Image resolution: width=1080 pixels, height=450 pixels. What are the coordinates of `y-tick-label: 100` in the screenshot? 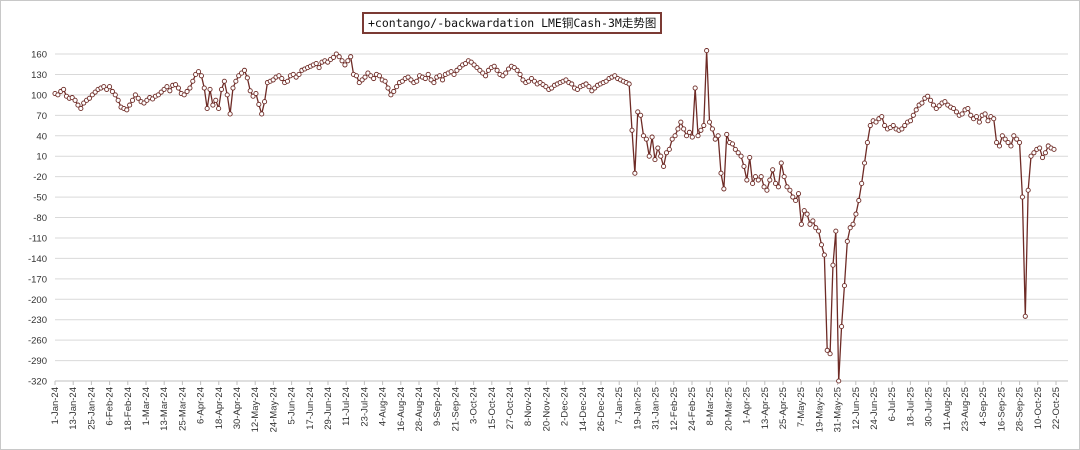 It's located at (39, 95).